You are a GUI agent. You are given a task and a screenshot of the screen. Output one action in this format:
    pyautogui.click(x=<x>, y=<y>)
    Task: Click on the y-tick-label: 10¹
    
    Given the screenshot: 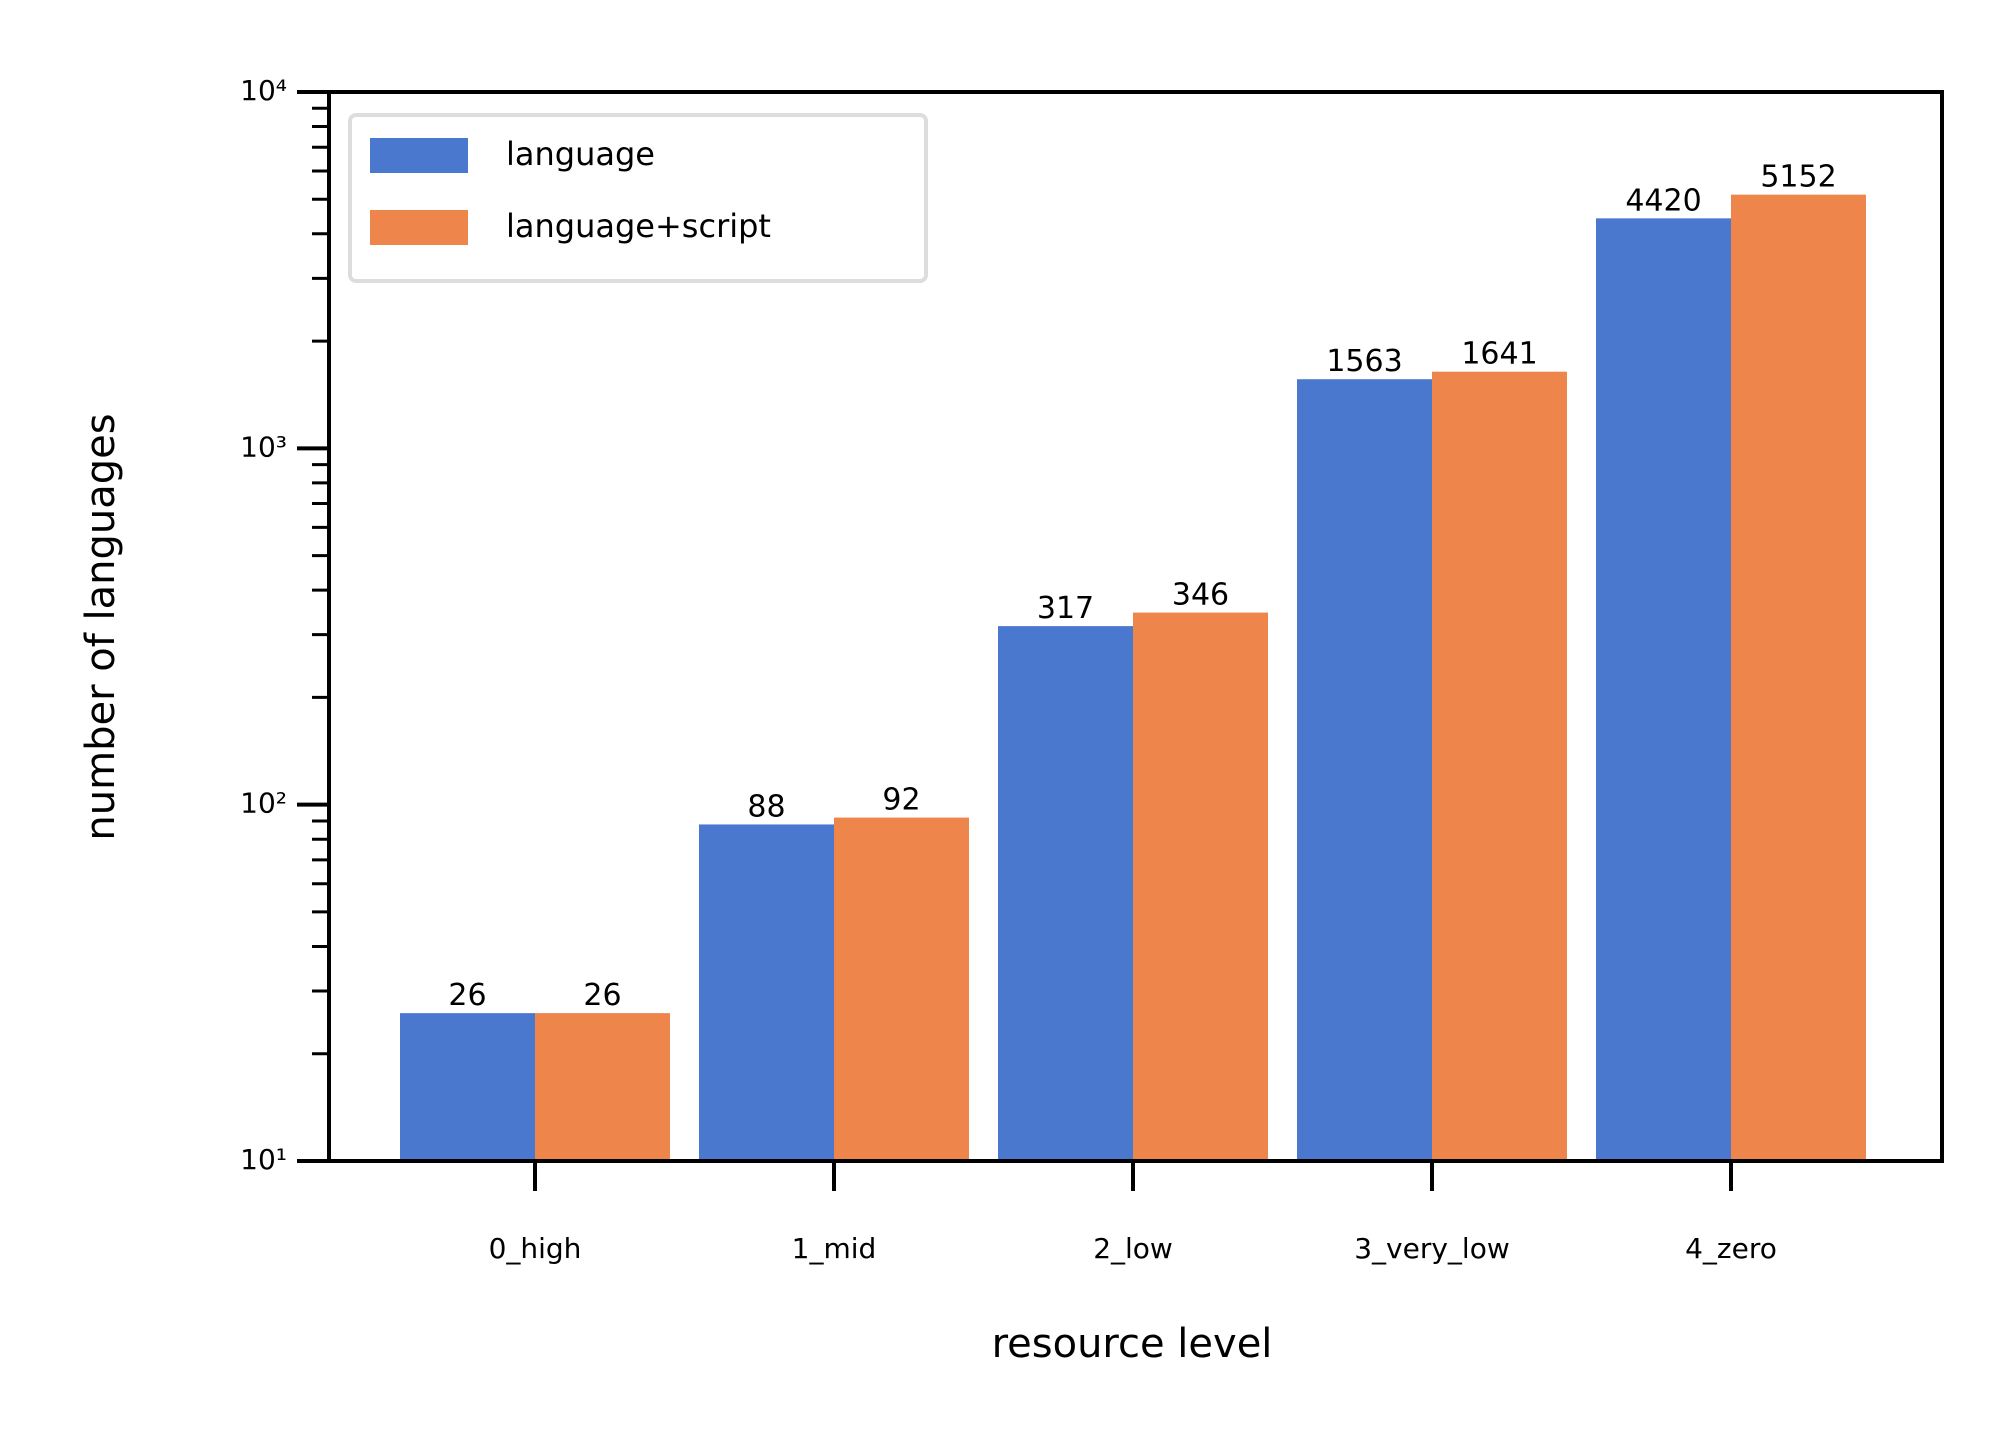 What is the action you would take?
    pyautogui.click(x=263, y=1159)
    